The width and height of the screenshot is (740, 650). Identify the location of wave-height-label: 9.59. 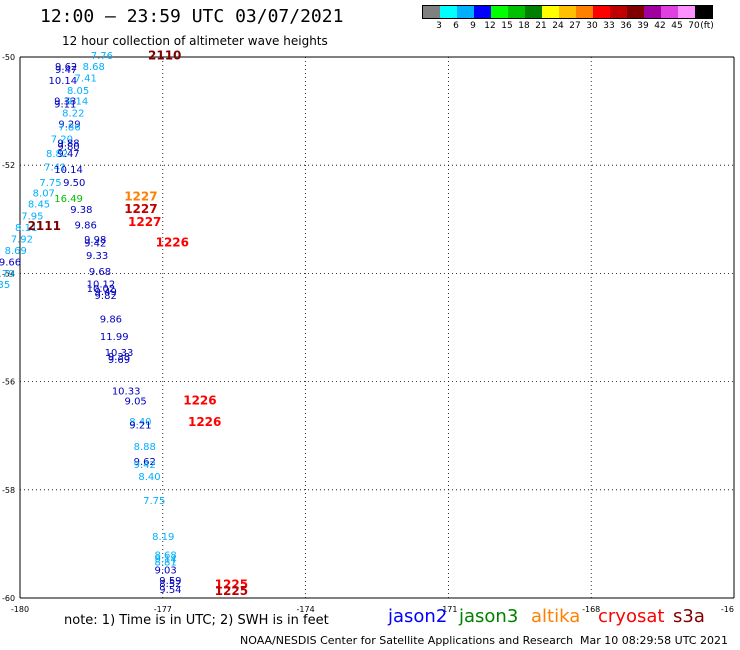
(170, 581).